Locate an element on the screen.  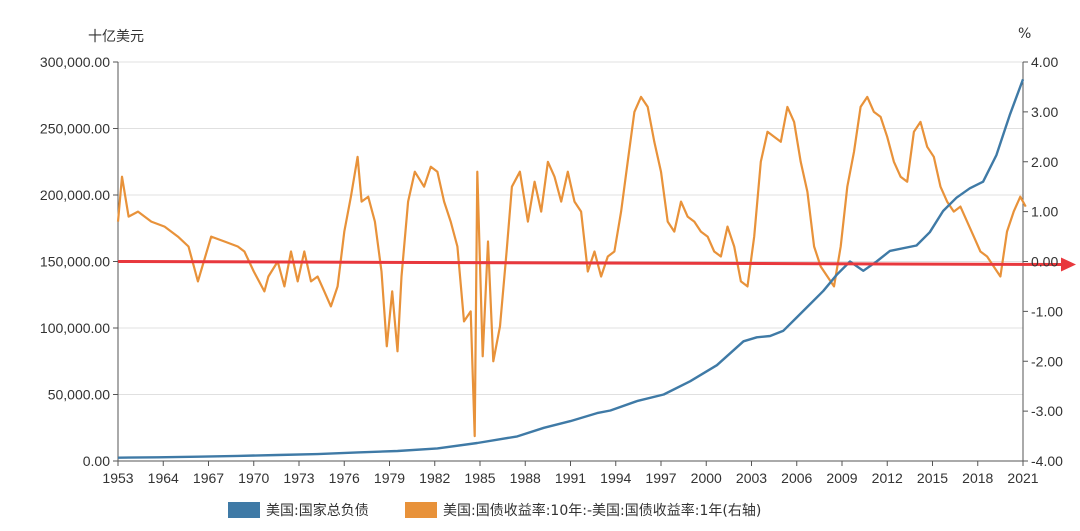
x-tick-label: 2000 is located at coordinates (706, 478).